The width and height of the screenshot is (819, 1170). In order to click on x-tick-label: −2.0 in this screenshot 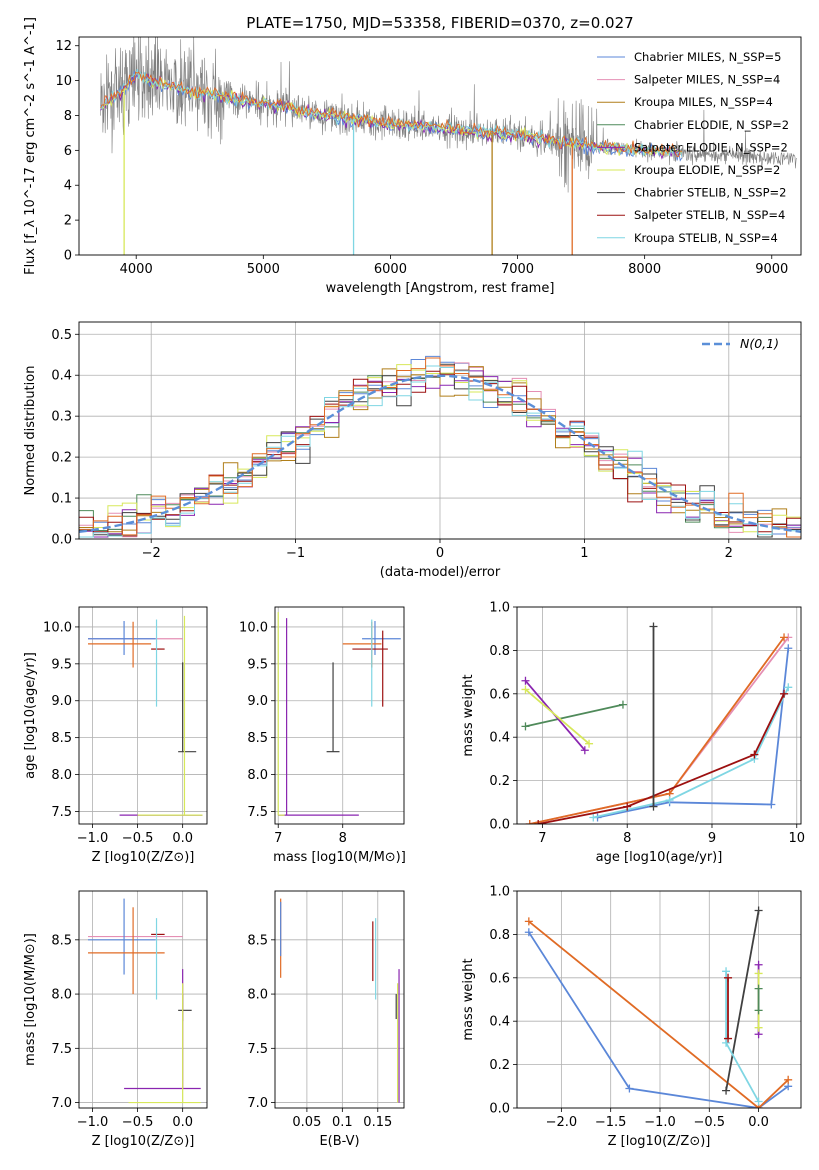, I will do `click(562, 1122)`.